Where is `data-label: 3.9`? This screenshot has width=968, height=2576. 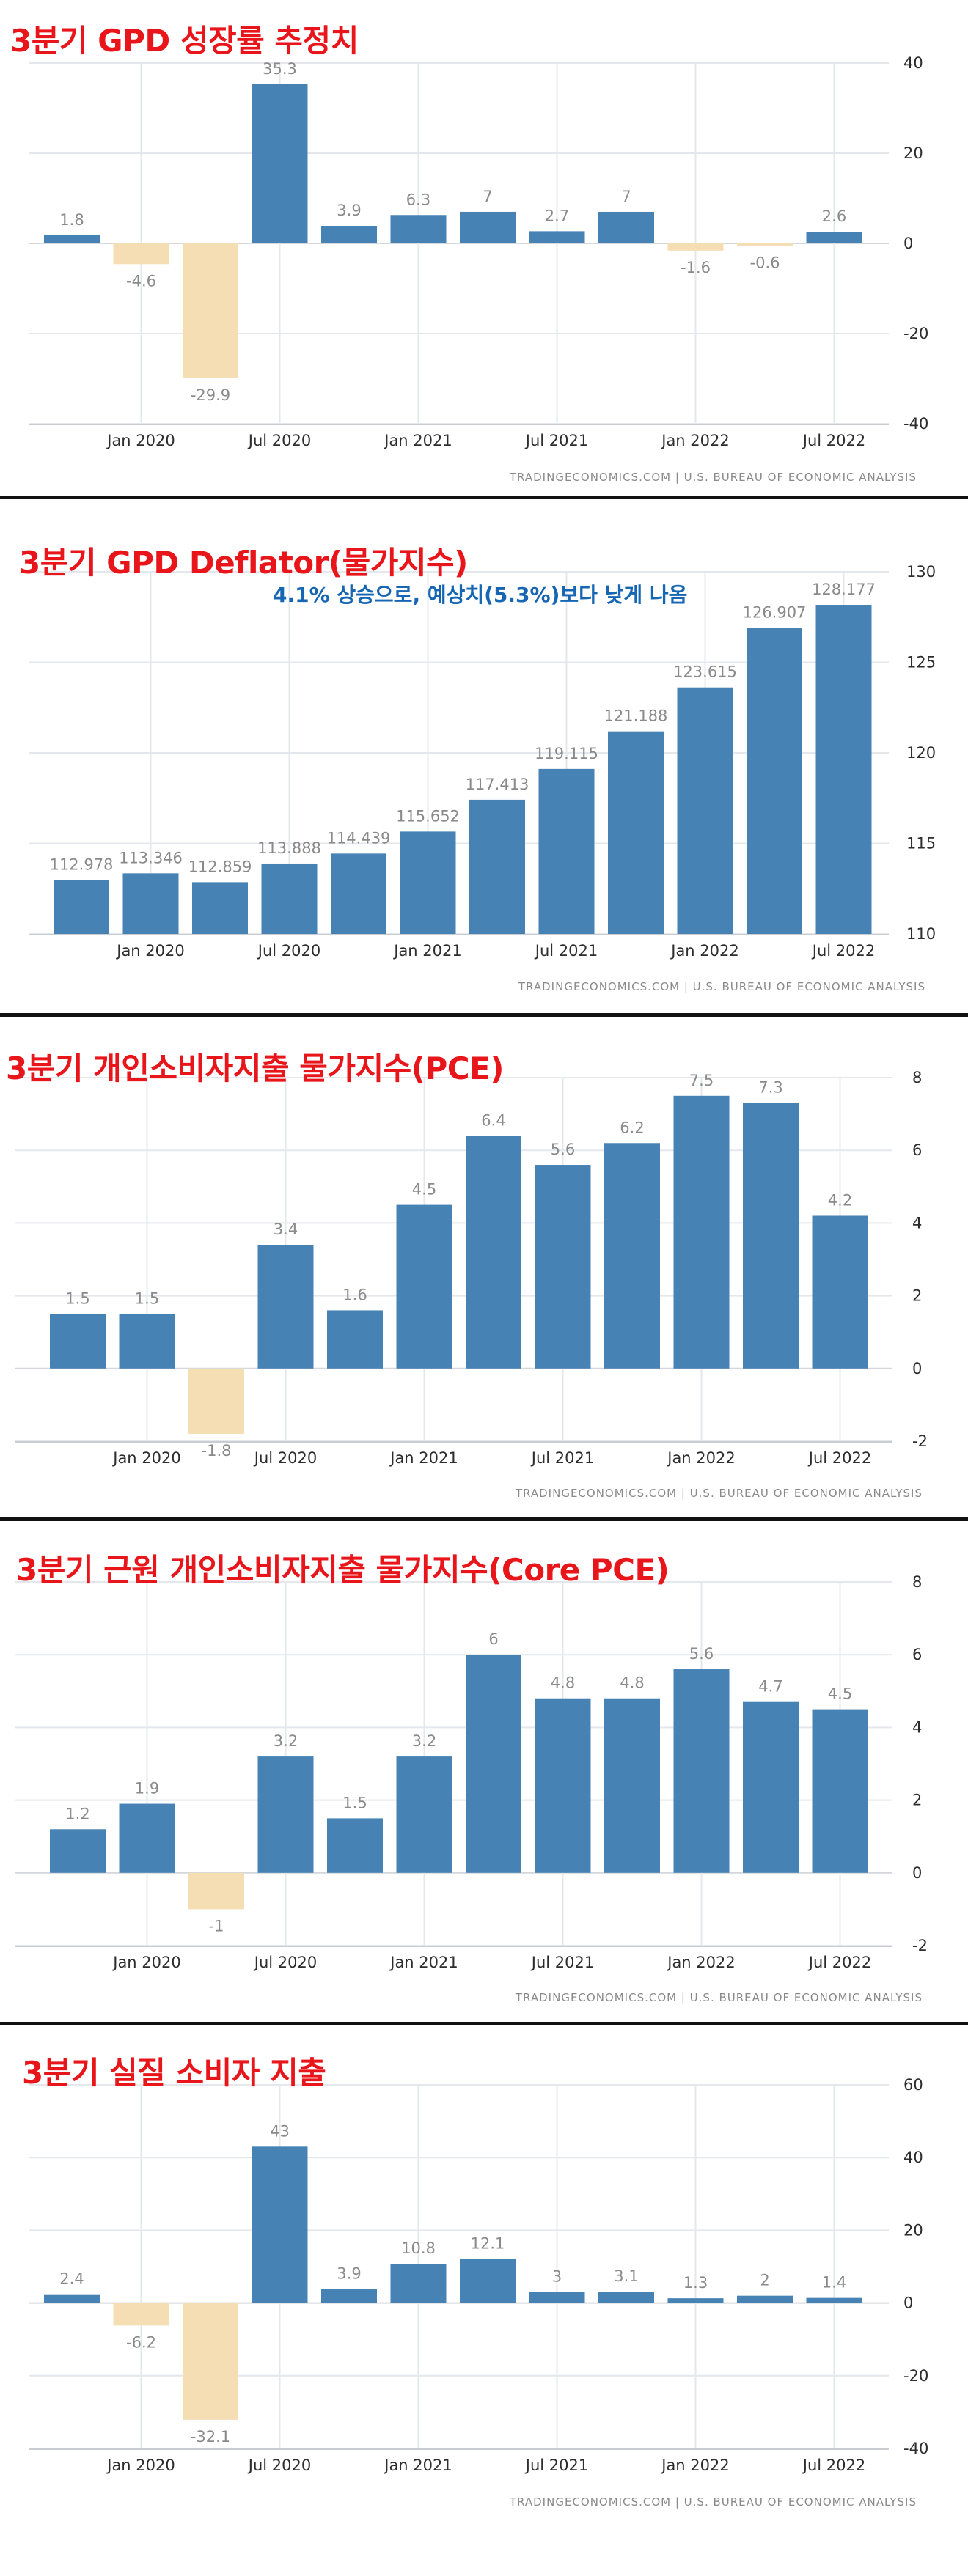
data-label: 3.9 is located at coordinates (349, 2273).